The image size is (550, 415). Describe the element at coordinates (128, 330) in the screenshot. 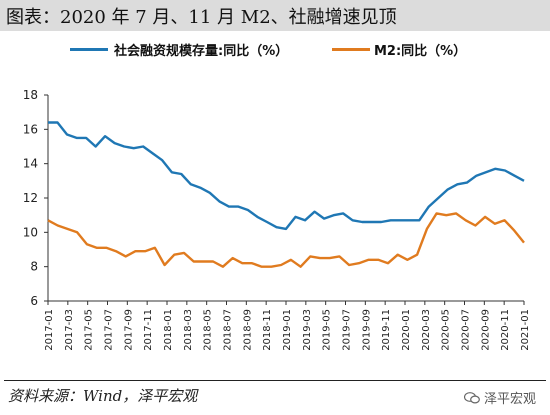

I see `x-tick-label: 2017-09` at that location.